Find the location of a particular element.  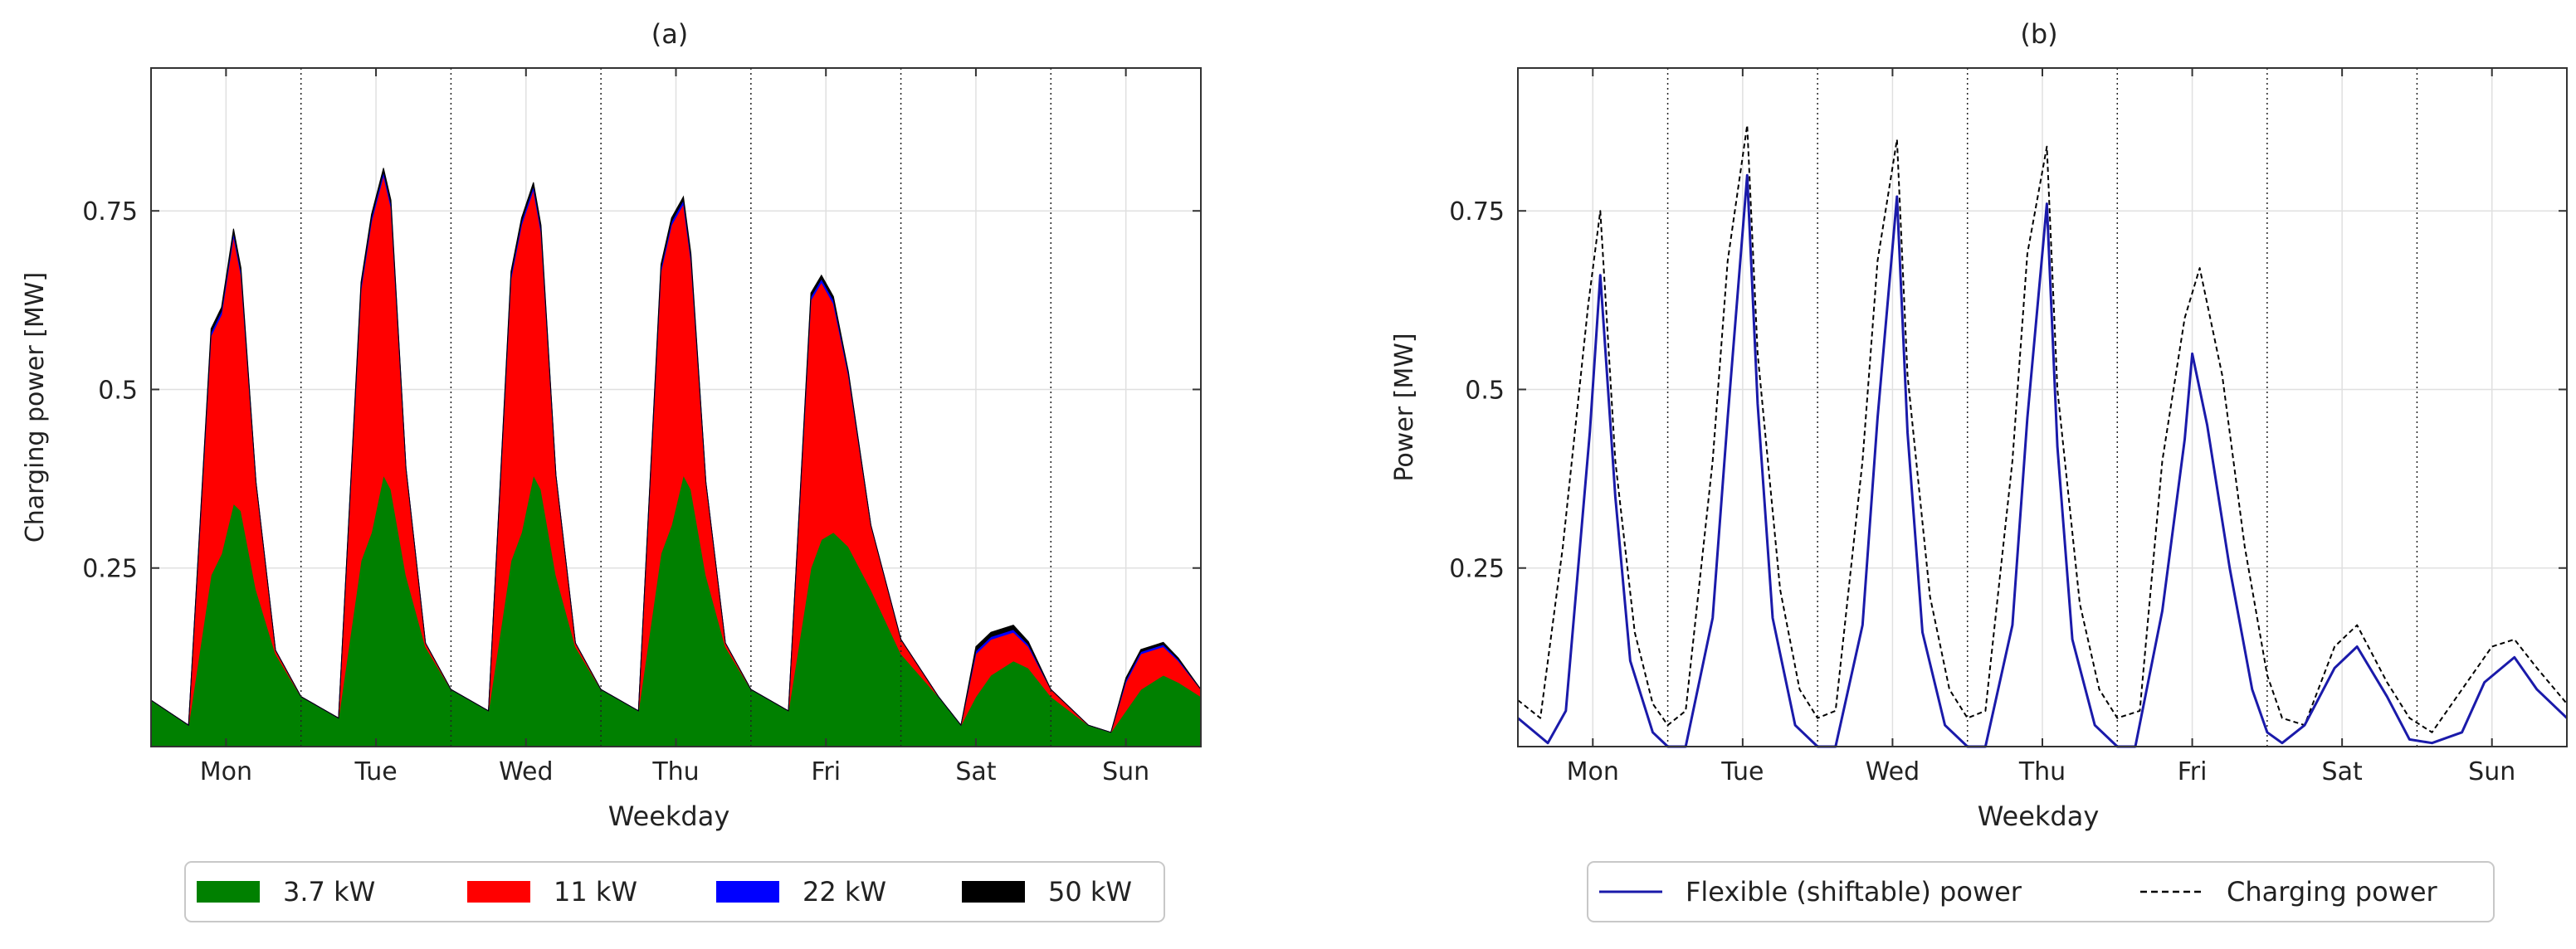

panel-a-x-label: Weekday is located at coordinates (669, 816).